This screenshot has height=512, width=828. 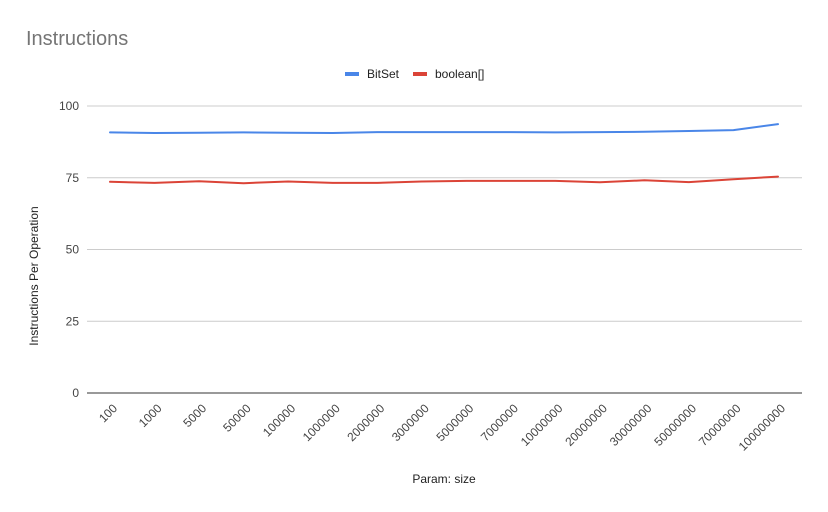 What do you see at coordinates (444, 479) in the screenshot?
I see `x-axis-title: Param: size` at bounding box center [444, 479].